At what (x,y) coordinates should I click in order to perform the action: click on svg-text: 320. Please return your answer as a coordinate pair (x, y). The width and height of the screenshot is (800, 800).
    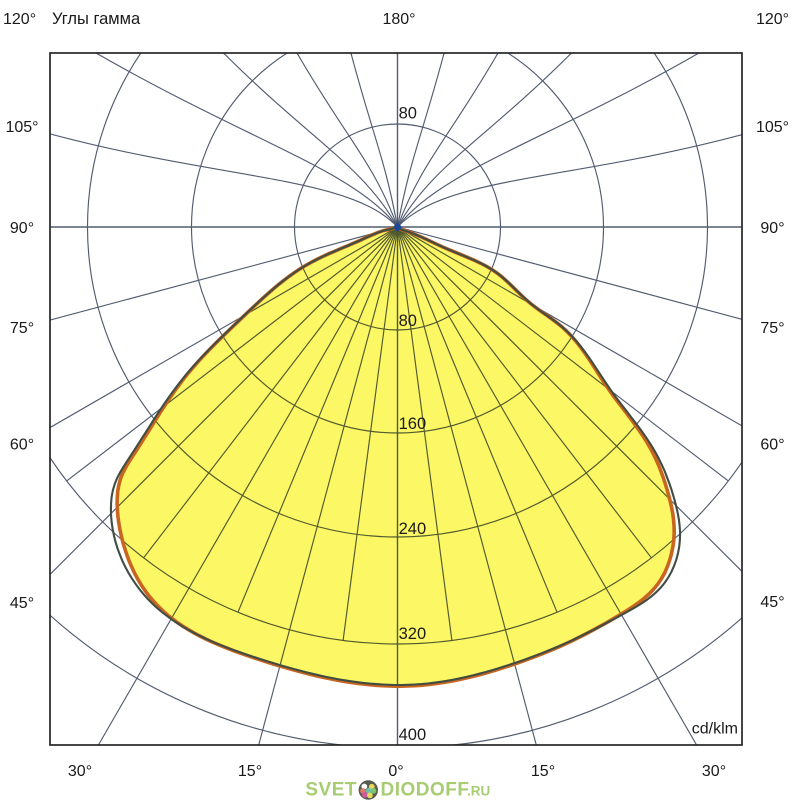
    Looking at the image, I should click on (413, 634).